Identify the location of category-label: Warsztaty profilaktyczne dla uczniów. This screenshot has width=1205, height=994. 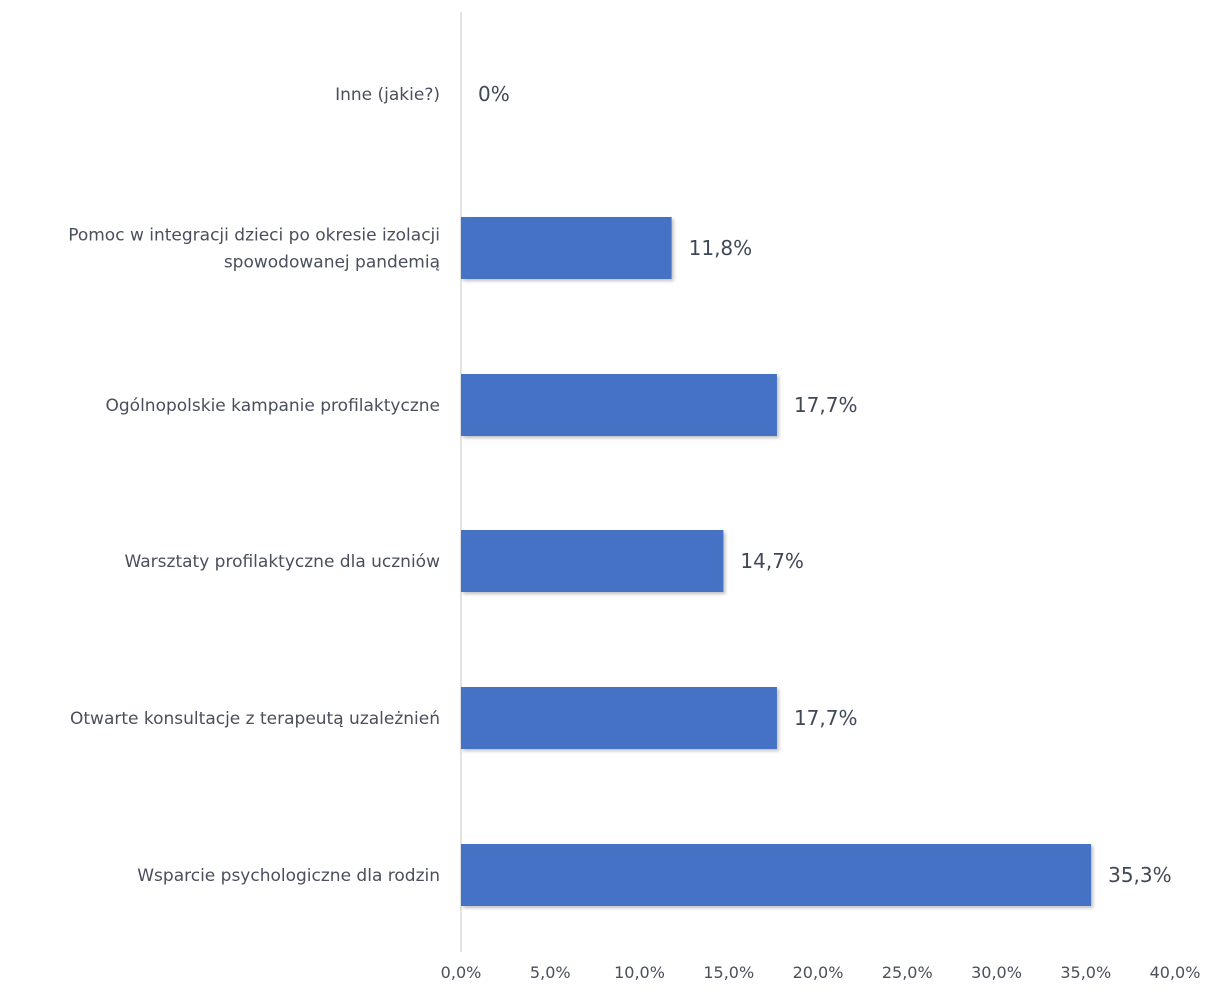
(283, 562).